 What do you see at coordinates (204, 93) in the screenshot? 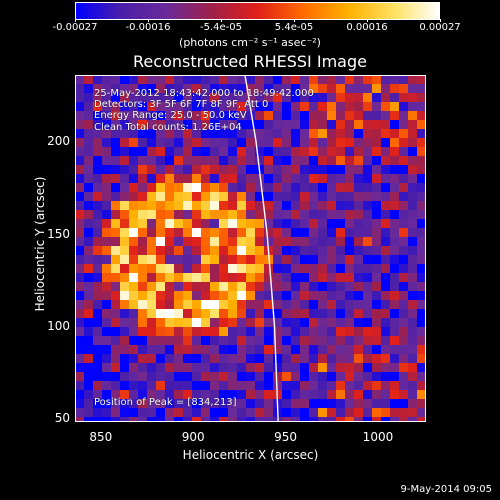
I see `time-range-label: 25-May-2012 18:43:42.000 to 18:49:42.000` at bounding box center [204, 93].